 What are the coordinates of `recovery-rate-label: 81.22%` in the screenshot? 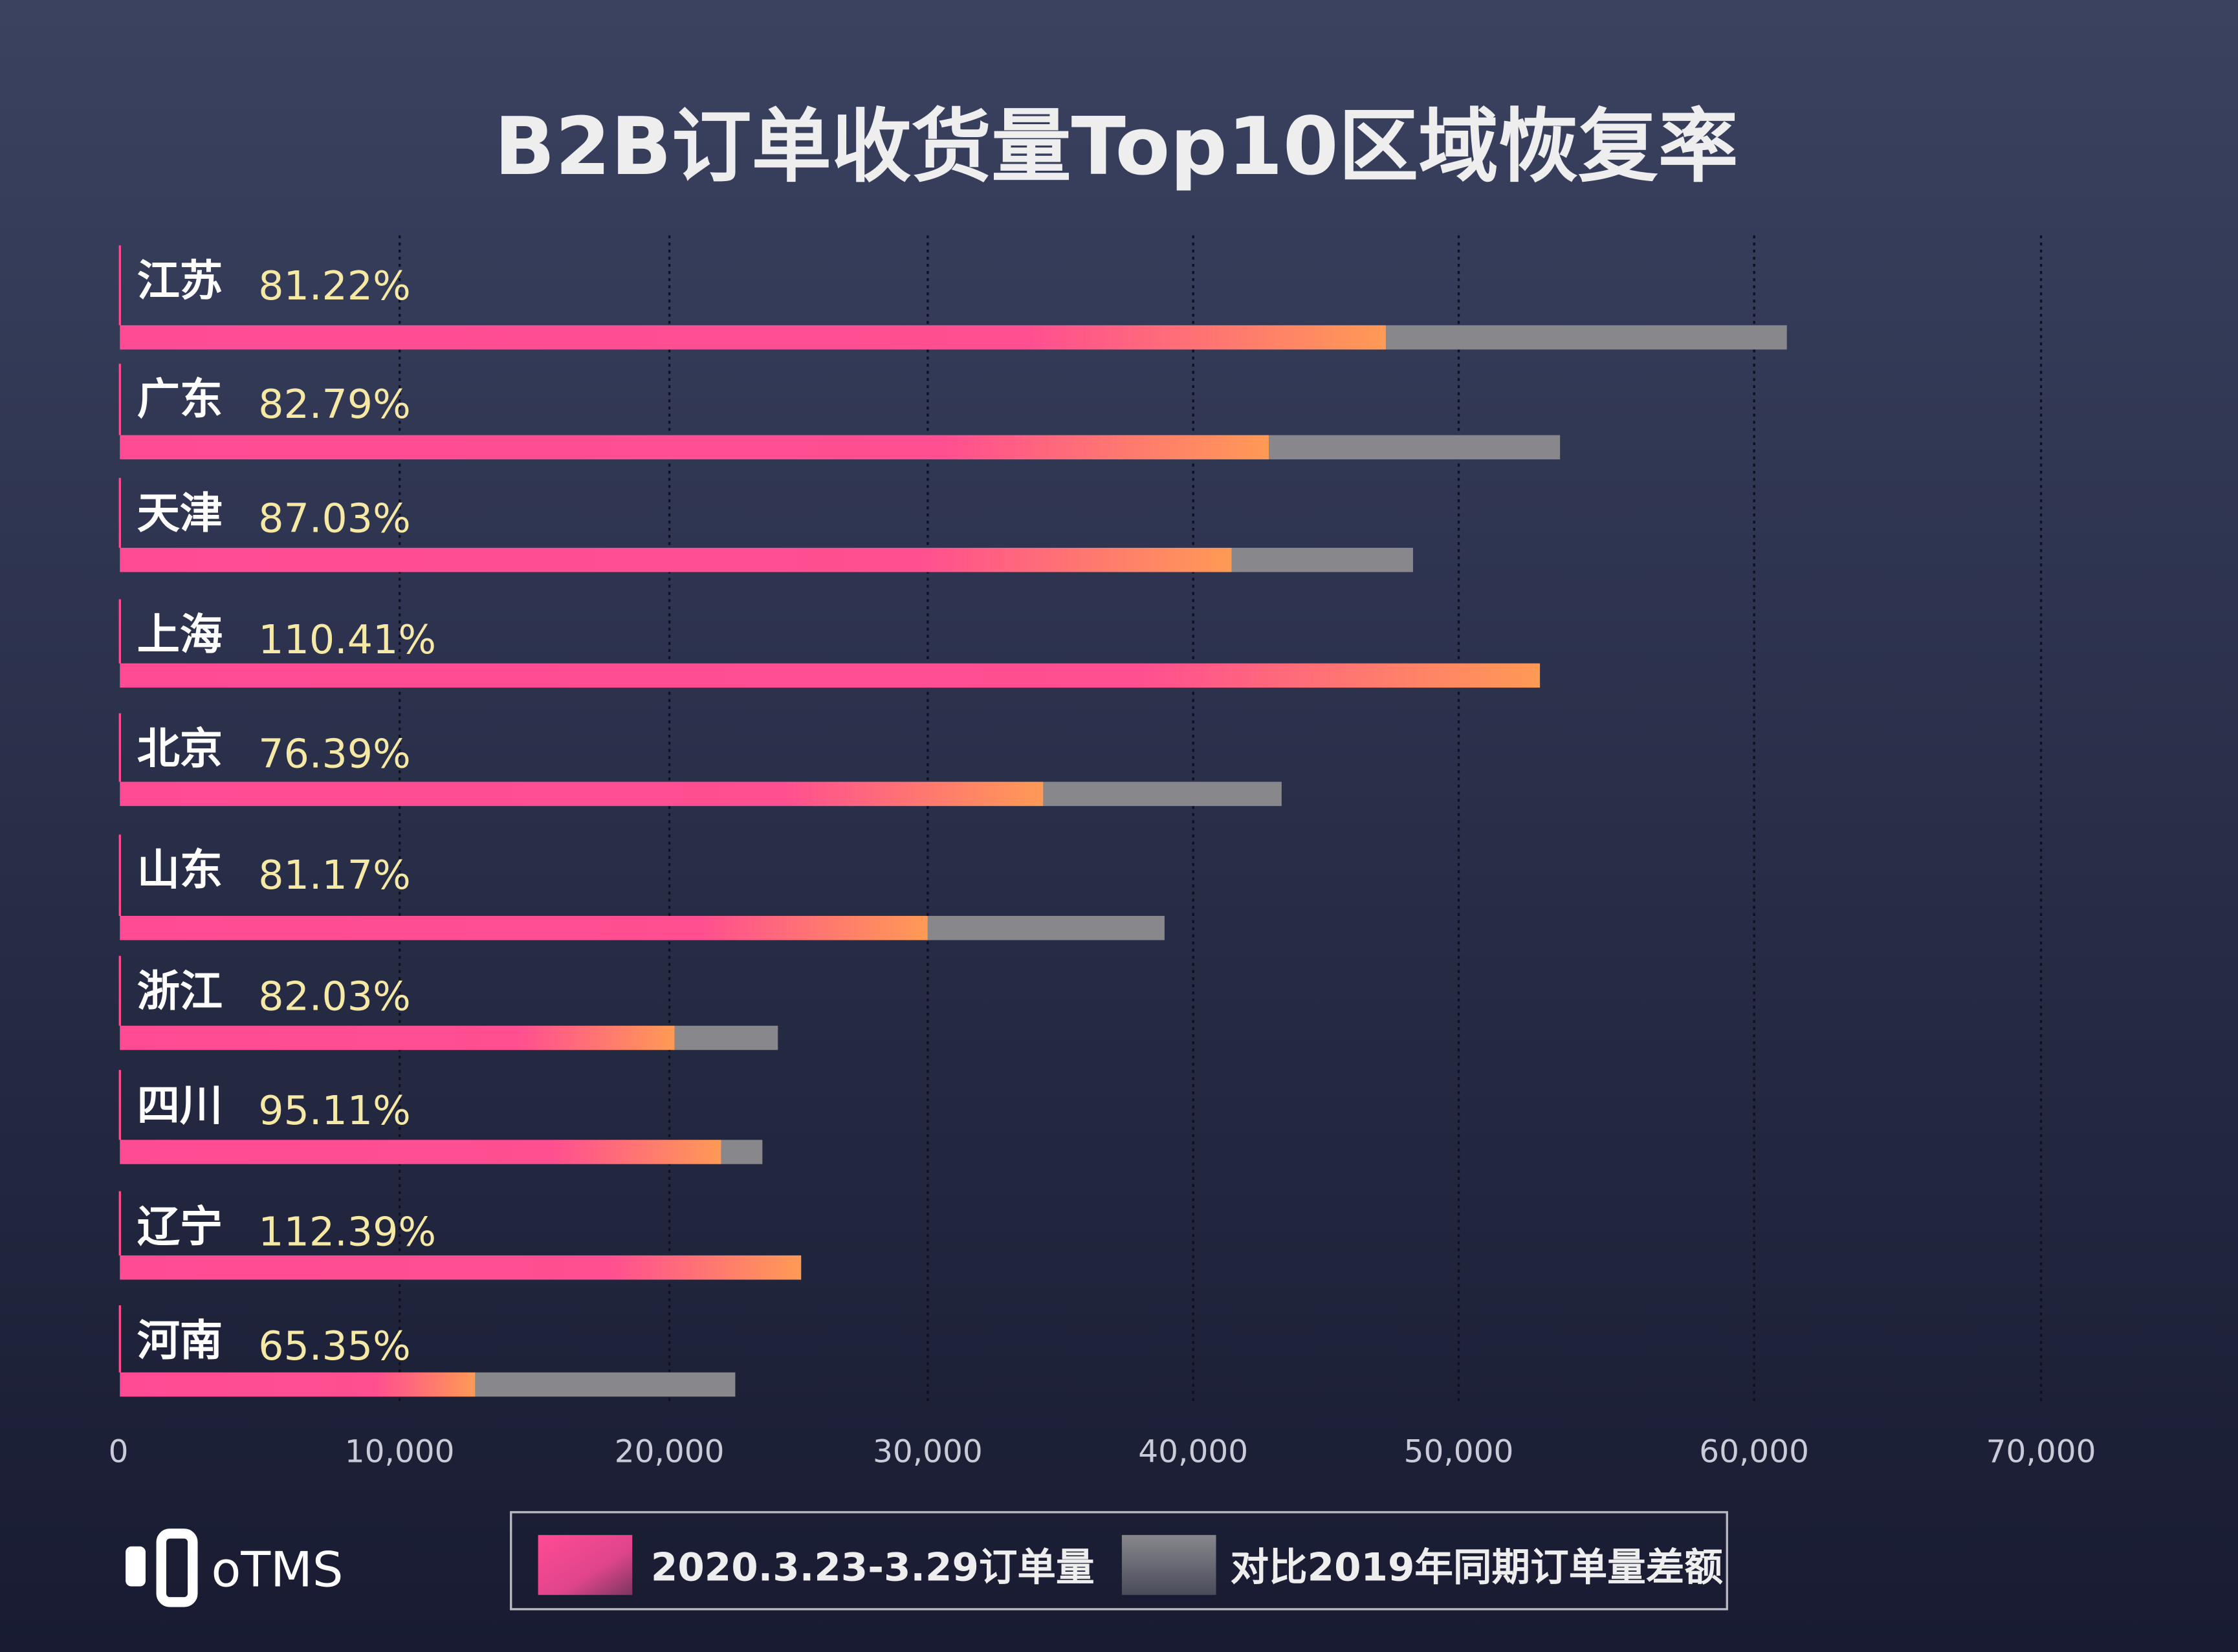 It's located at (334, 286).